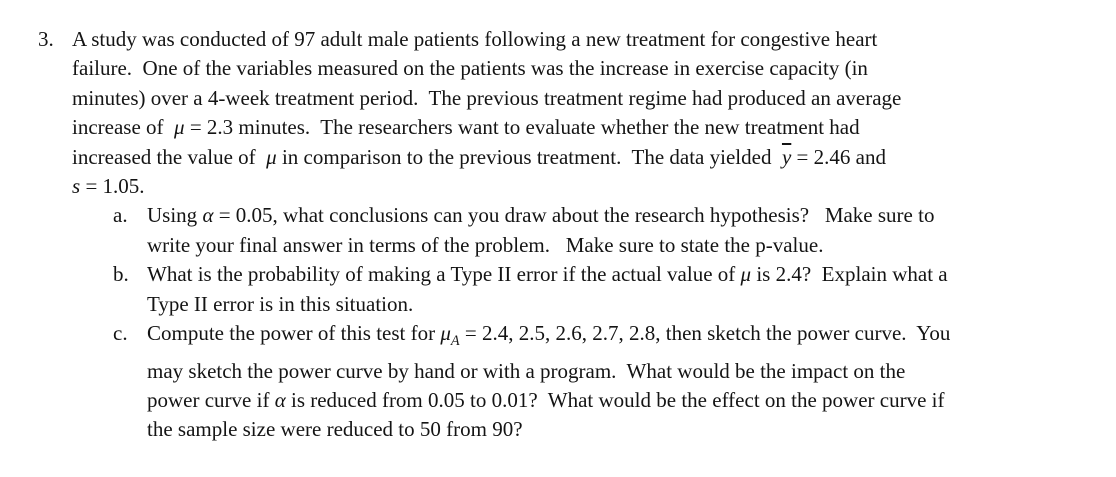 The width and height of the screenshot is (1116, 477). I want to click on item-label: b., so click(121, 274).